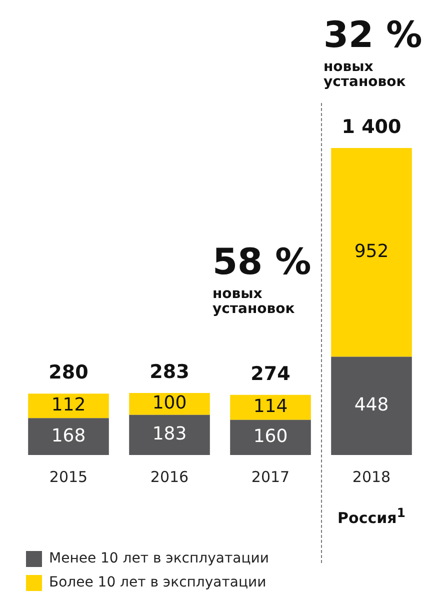 The width and height of the screenshot is (430, 609). What do you see at coordinates (262, 279) in the screenshot?
I see `annotation: 58 % новых установок` at bounding box center [262, 279].